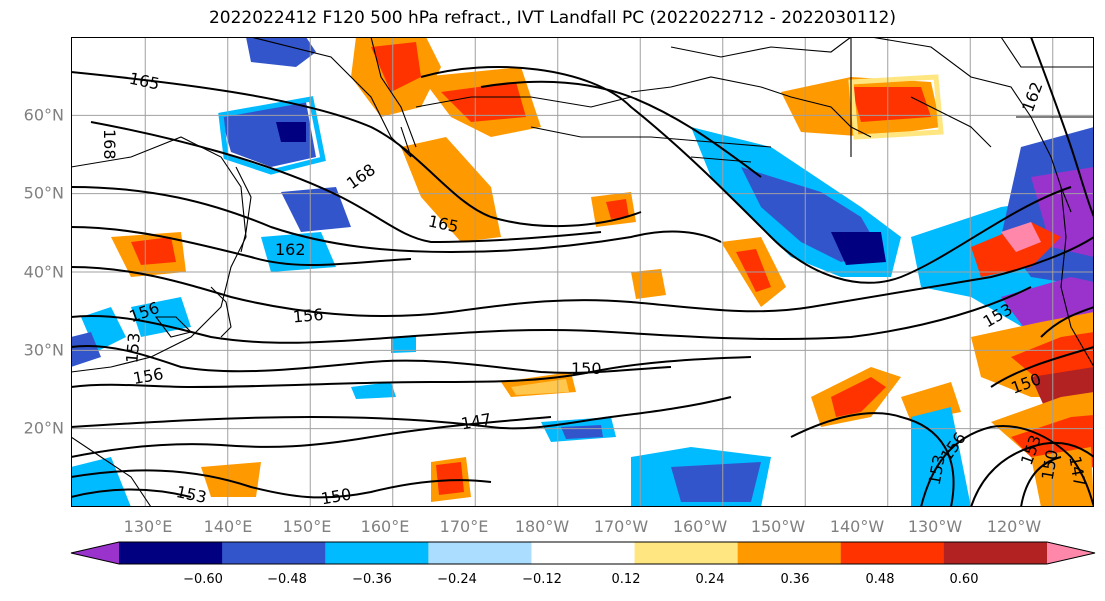 This screenshot has width=1105, height=601. What do you see at coordinates (43, 428) in the screenshot?
I see `lat-label-20n: 20°N` at bounding box center [43, 428].